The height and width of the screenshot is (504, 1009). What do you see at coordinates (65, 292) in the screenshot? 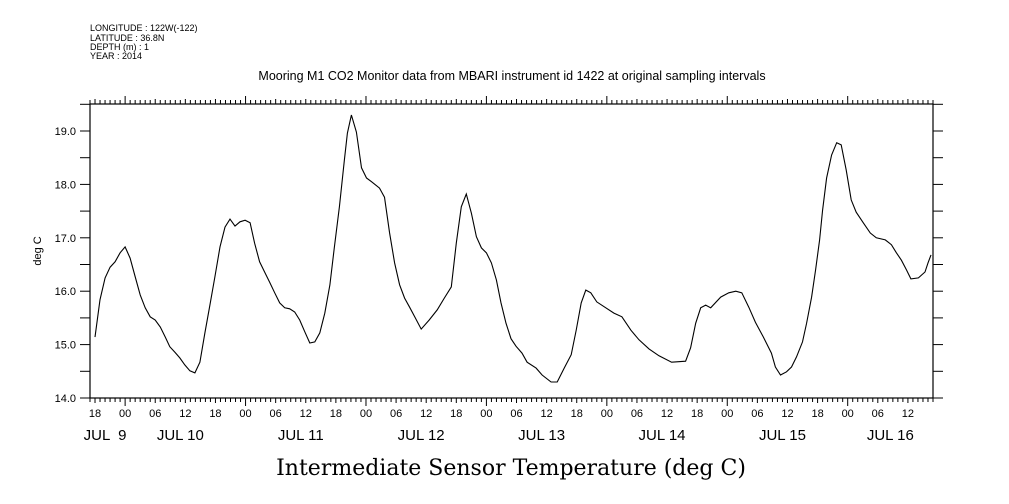
I see `y-tick-label: 16.0` at bounding box center [65, 292].